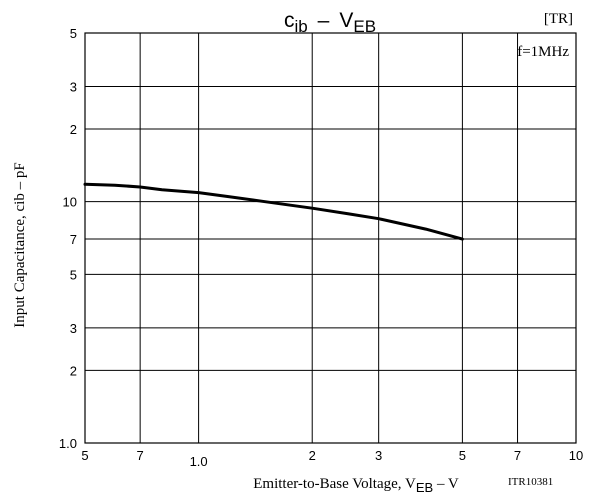 The height and width of the screenshot is (498, 597). Describe the element at coordinates (199, 461) in the screenshot. I see `x-tick-label: 1.0` at that location.